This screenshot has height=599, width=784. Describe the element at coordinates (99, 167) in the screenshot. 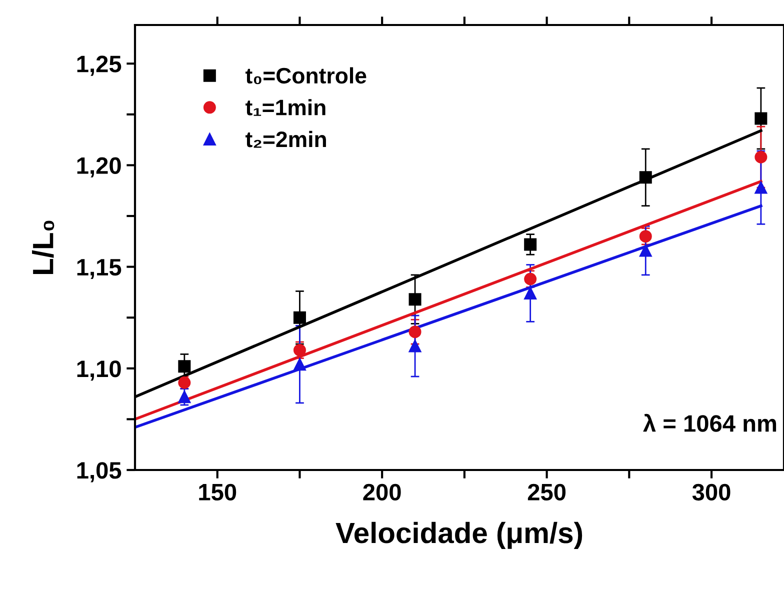

I see `y-tick-label: 1,20` at that location.